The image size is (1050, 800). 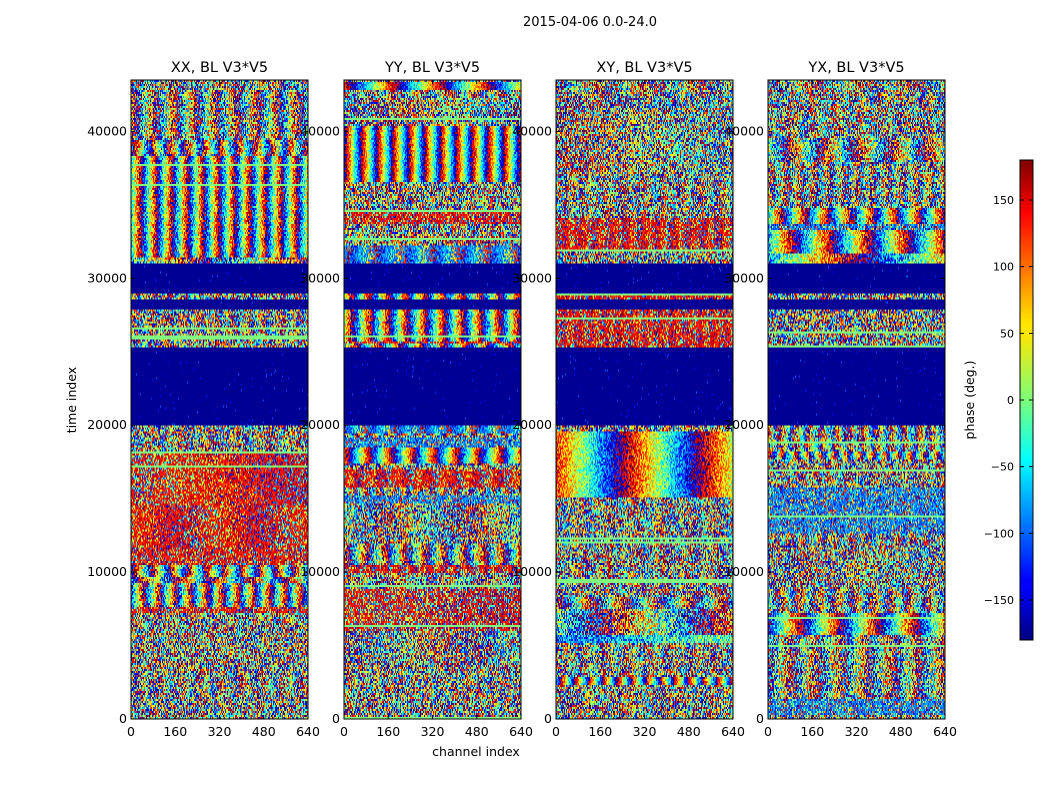 What do you see at coordinates (1003, 267) in the screenshot?
I see `colorbar-tick-label: 100` at bounding box center [1003, 267].